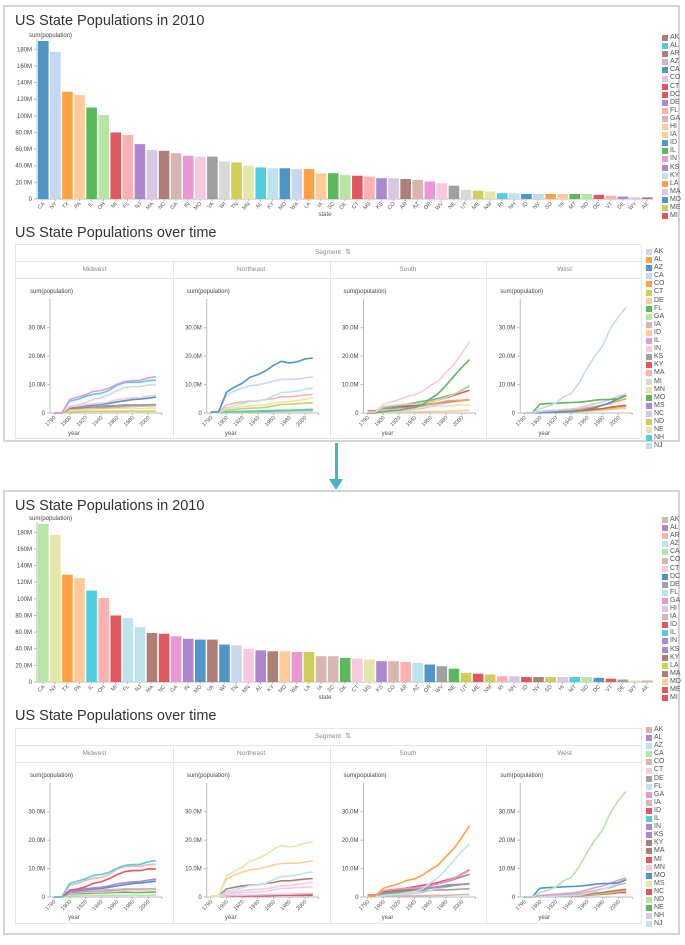 This screenshot has width=685, height=945. What do you see at coordinates (649, 300) in the screenshot?
I see `legend-swatch` at bounding box center [649, 300].